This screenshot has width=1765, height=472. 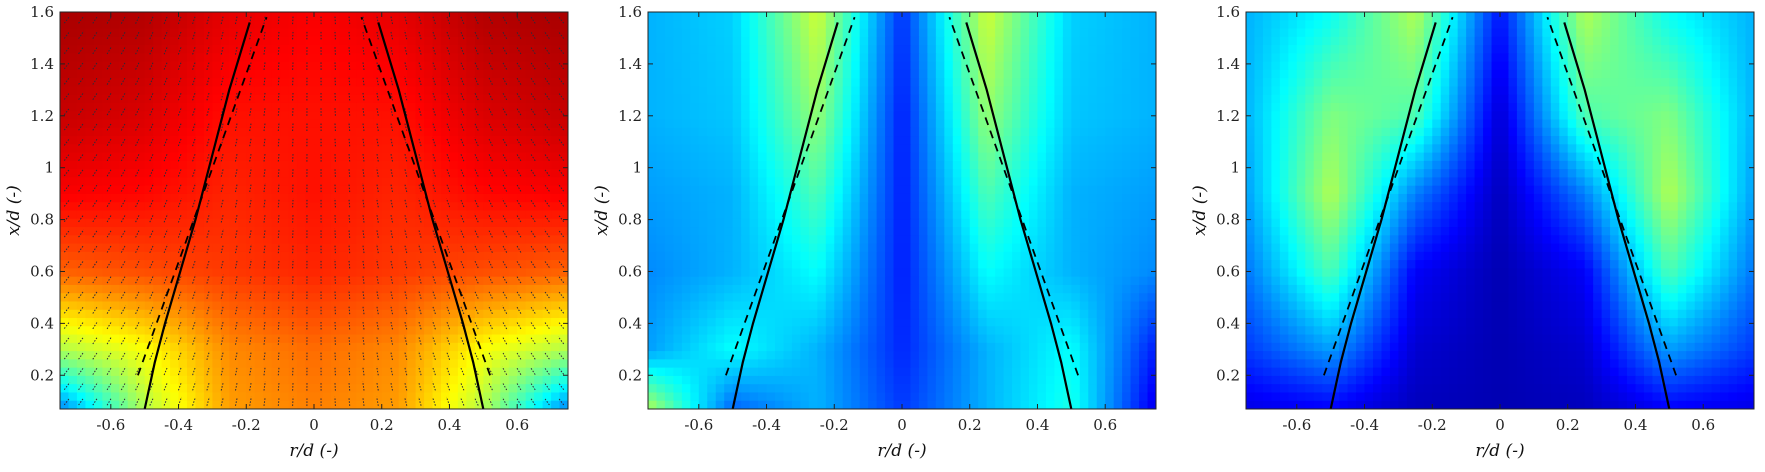 I want to click on y-tick-label: 1.2, so click(x=42, y=116).